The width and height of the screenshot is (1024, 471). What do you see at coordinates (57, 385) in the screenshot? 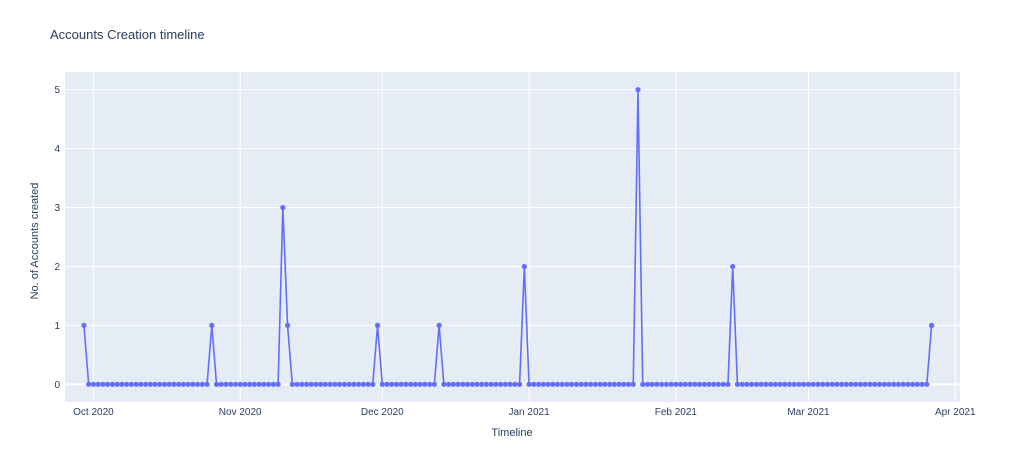
I see `y-tick-label: 0` at bounding box center [57, 385].